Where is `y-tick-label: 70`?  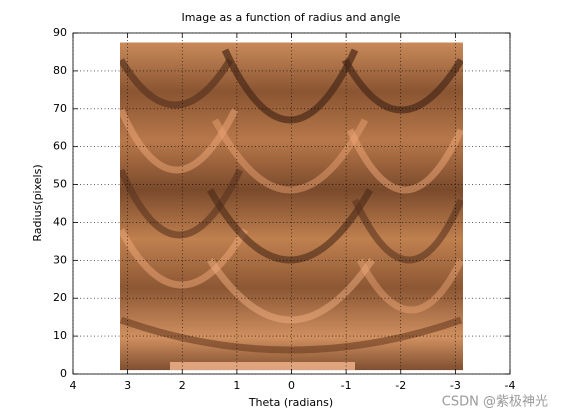 y-tick-label: 70 is located at coordinates (60, 108).